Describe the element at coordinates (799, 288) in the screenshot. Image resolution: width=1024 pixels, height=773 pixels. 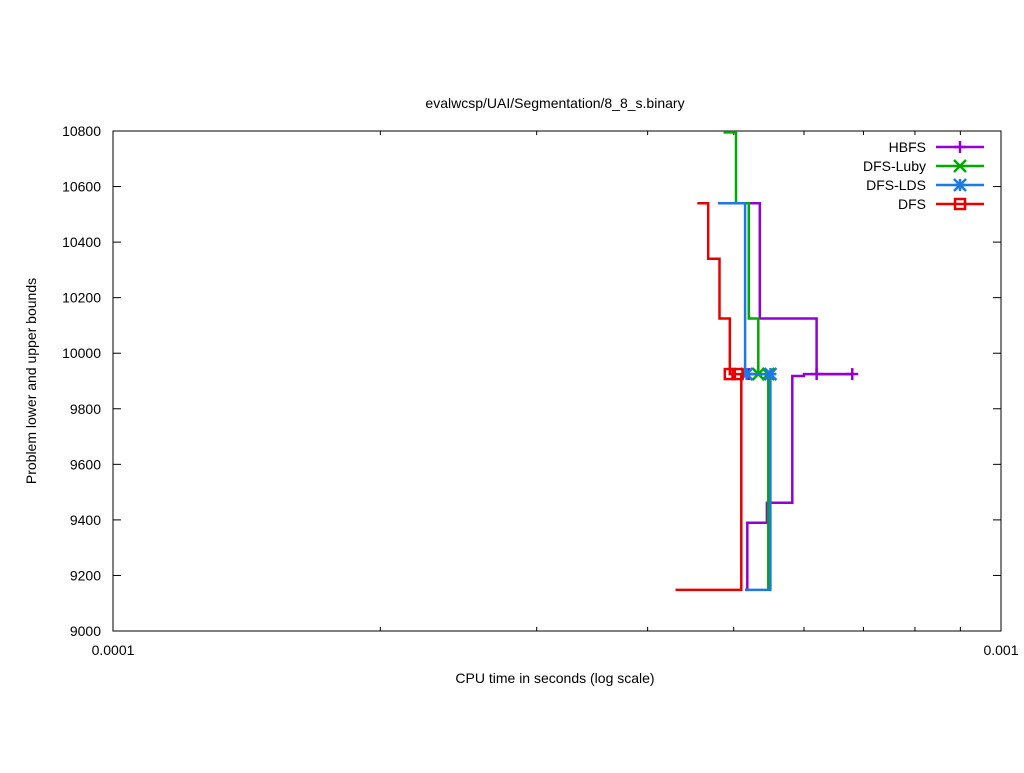
I see `series-hbfs-upper-line` at that location.